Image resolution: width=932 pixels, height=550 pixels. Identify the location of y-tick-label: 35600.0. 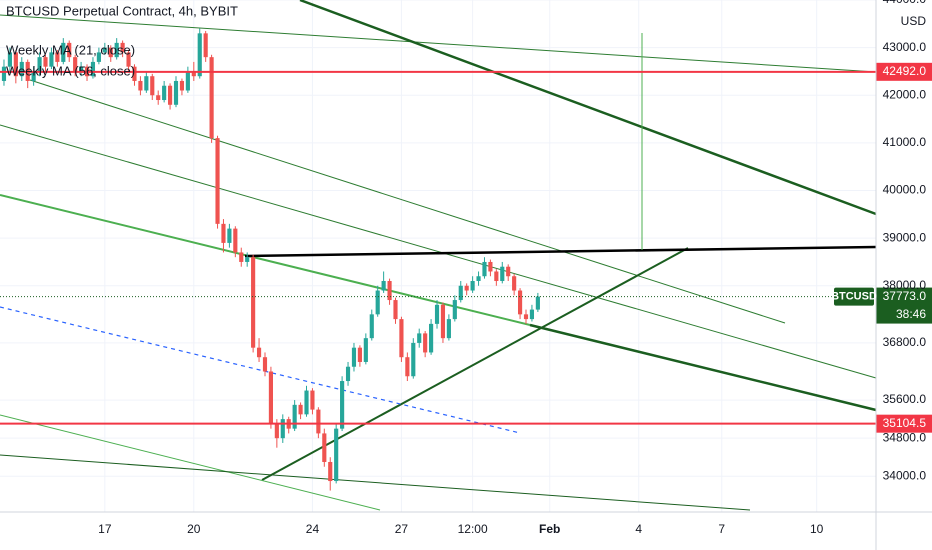
(905, 399).